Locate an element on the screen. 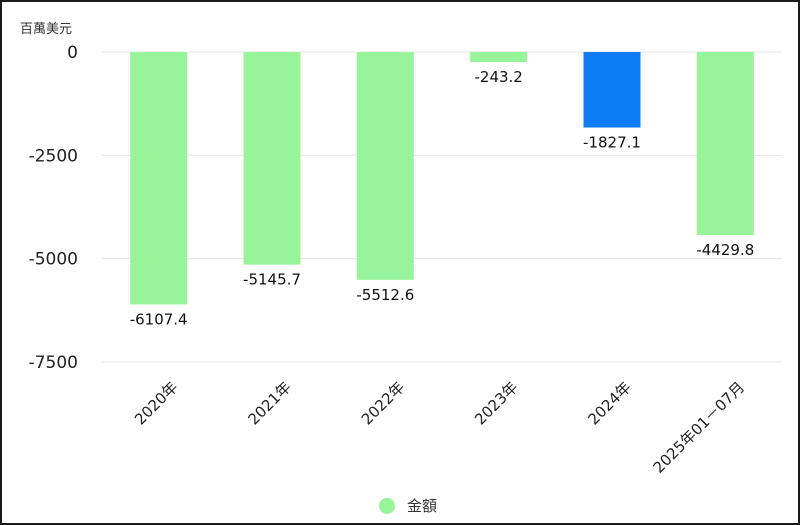 This screenshot has height=525, width=800. legend: 金額 is located at coordinates (408, 506).